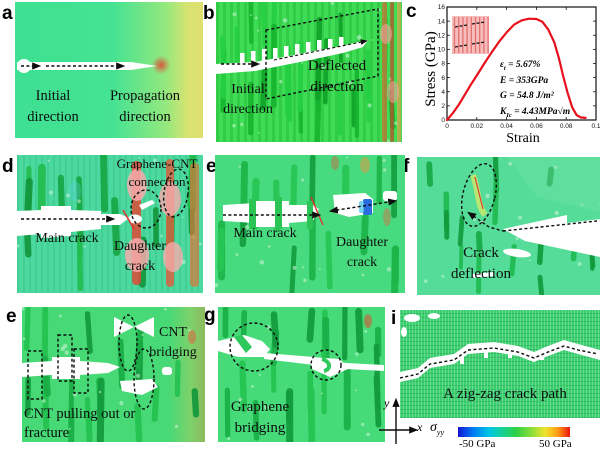 This screenshot has width=600, height=450. I want to click on daughter-crack-circle, so click(146, 209).